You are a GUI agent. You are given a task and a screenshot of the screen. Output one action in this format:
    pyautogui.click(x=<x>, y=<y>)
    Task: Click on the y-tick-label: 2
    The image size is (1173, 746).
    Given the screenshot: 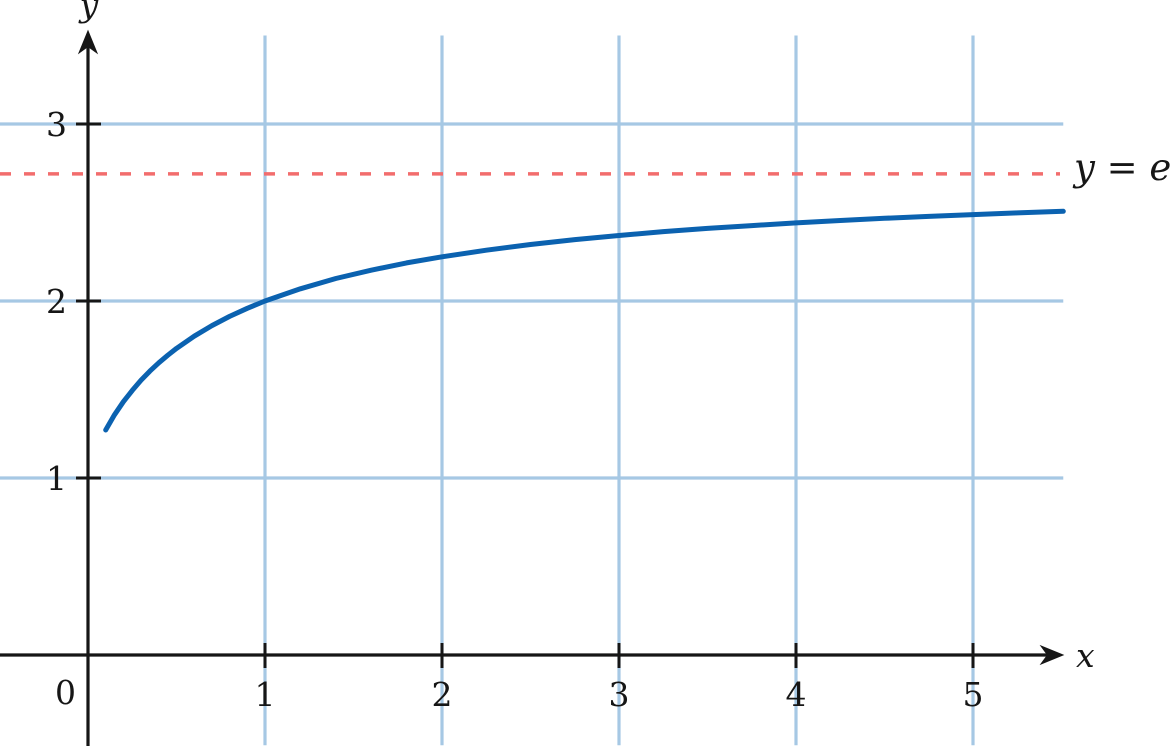 What is the action you would take?
    pyautogui.click(x=56, y=301)
    